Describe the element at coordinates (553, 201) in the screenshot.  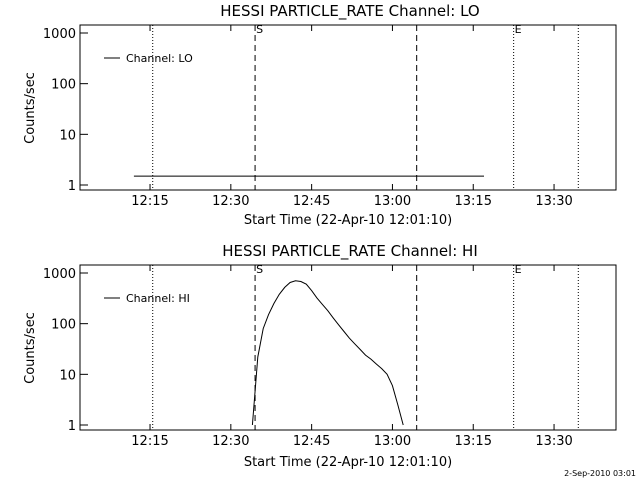
I see `lo-x-tick-label-5: 13:30` at that location.